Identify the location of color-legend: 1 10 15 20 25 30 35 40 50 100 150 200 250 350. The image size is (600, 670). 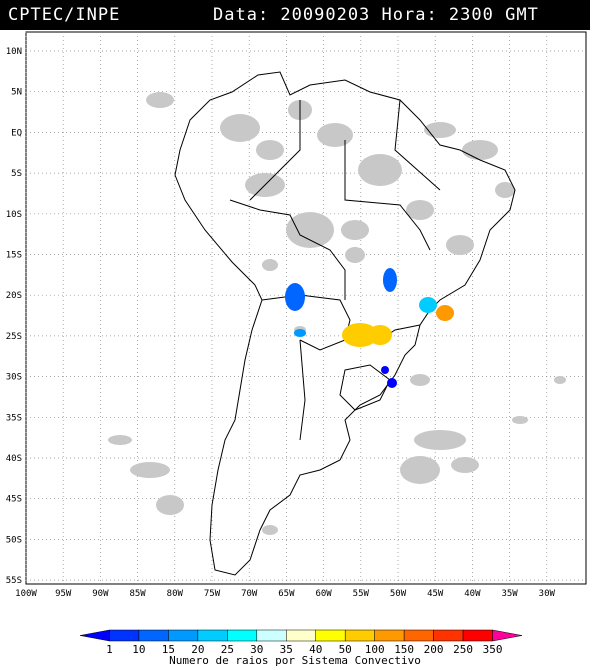
(301, 642).